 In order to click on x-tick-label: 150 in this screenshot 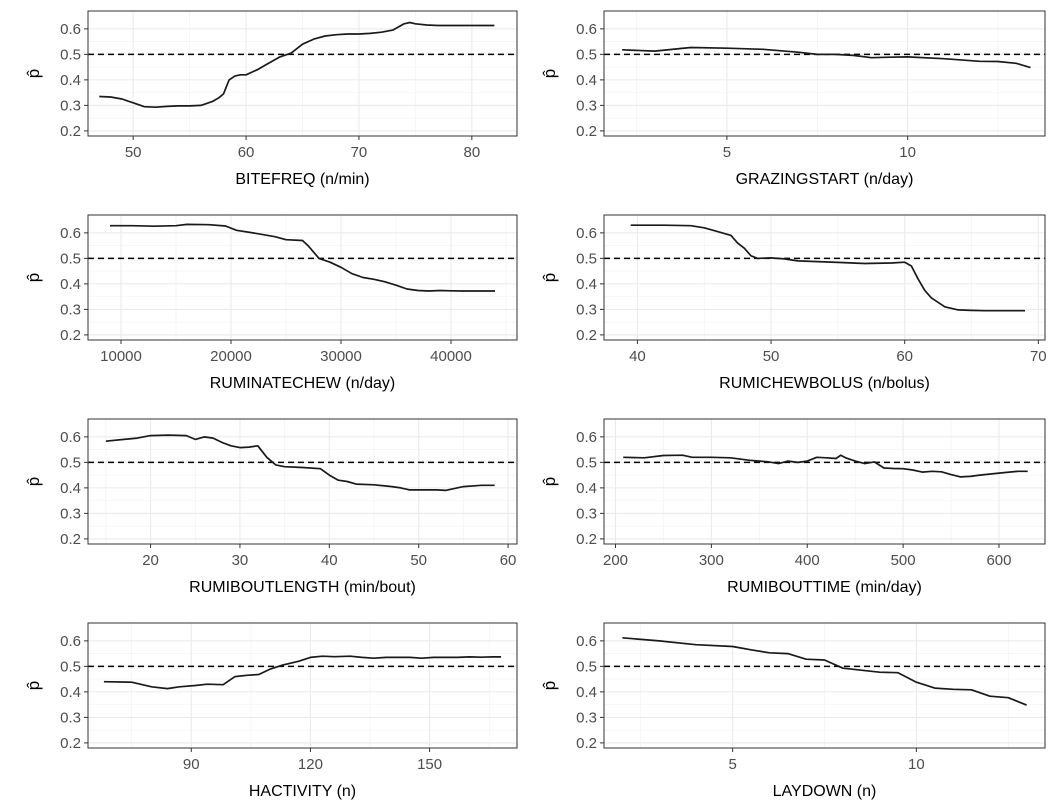, I will do `click(429, 764)`.